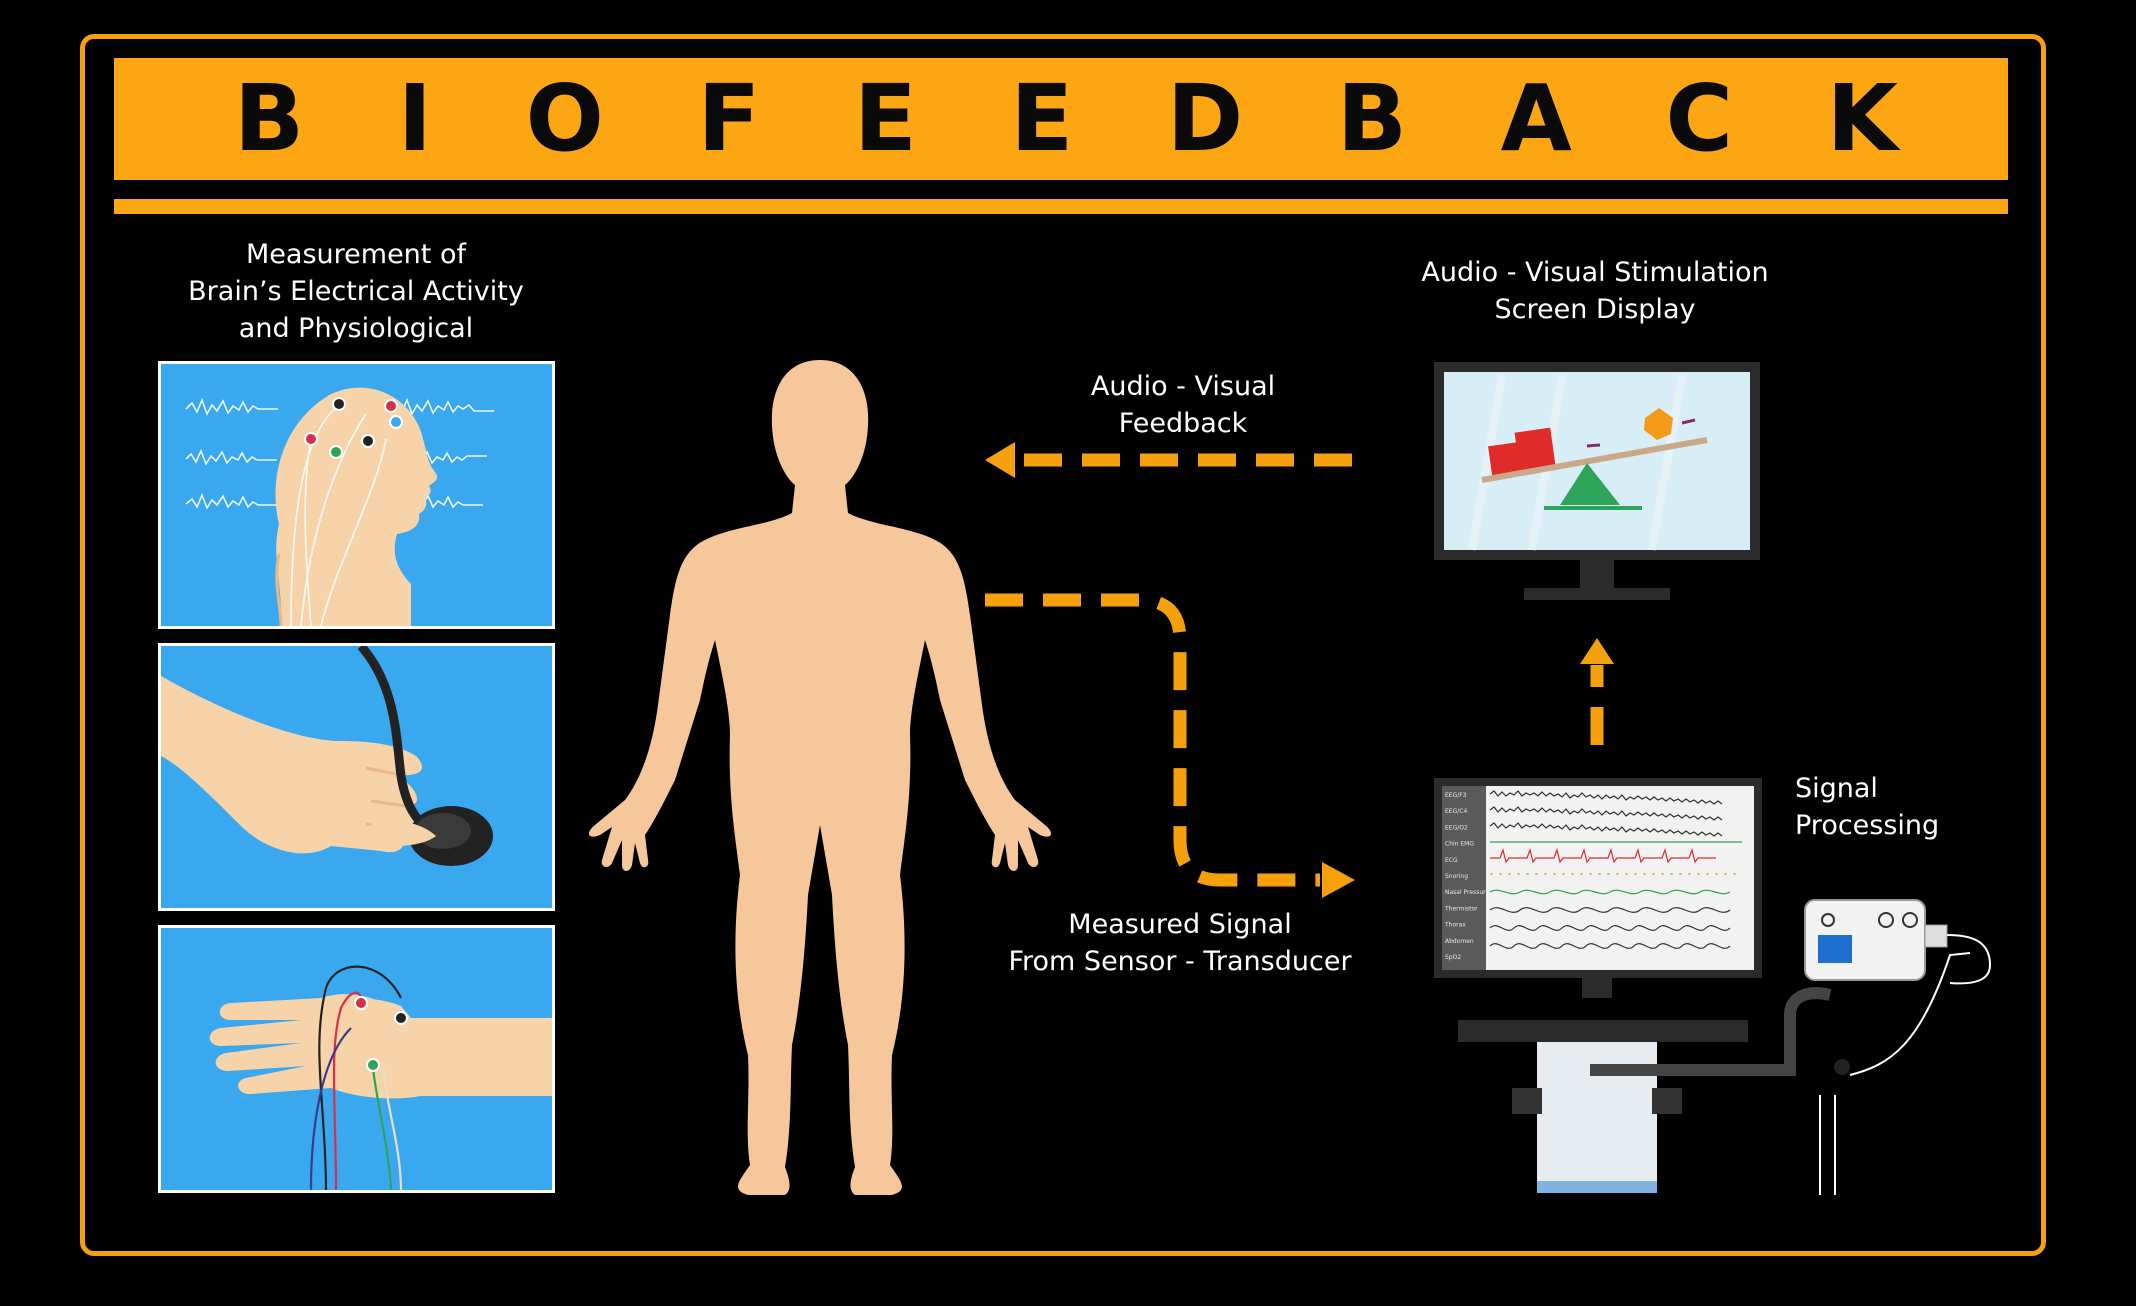 The image size is (2136, 1306). Describe the element at coordinates (1699, 118) in the screenshot. I see `title-letter: C` at that location.